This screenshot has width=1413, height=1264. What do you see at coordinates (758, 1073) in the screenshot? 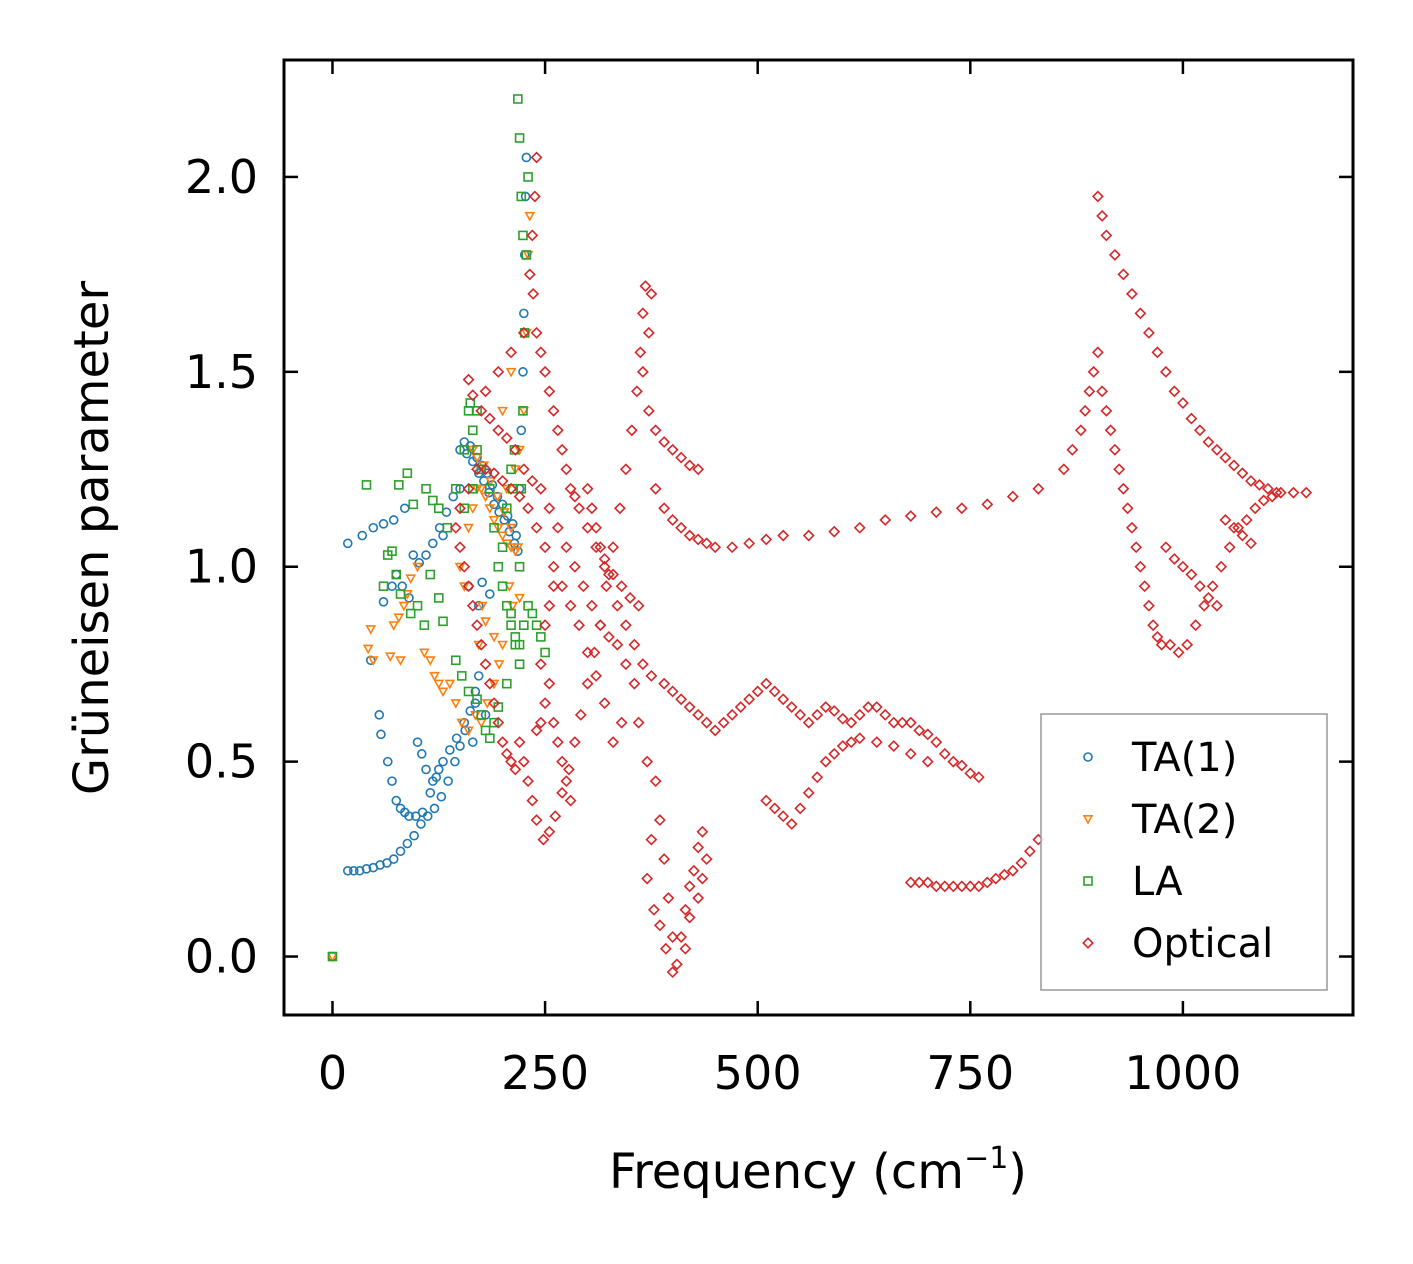
I see `x-tick-label: 500` at bounding box center [758, 1073].